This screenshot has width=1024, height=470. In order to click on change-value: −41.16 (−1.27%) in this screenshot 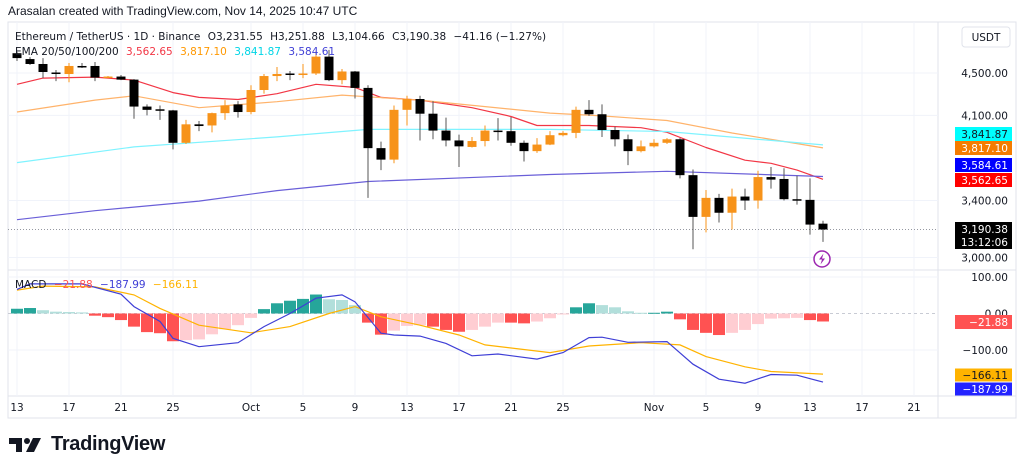, I will do `click(500, 37)`.